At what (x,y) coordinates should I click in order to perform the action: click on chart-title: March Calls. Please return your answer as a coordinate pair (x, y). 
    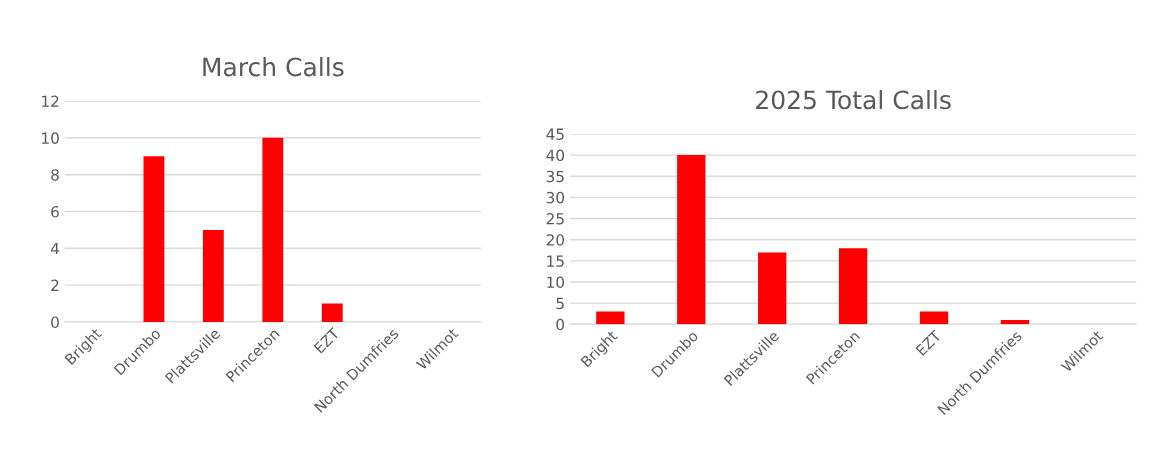
    Looking at the image, I should click on (273, 67).